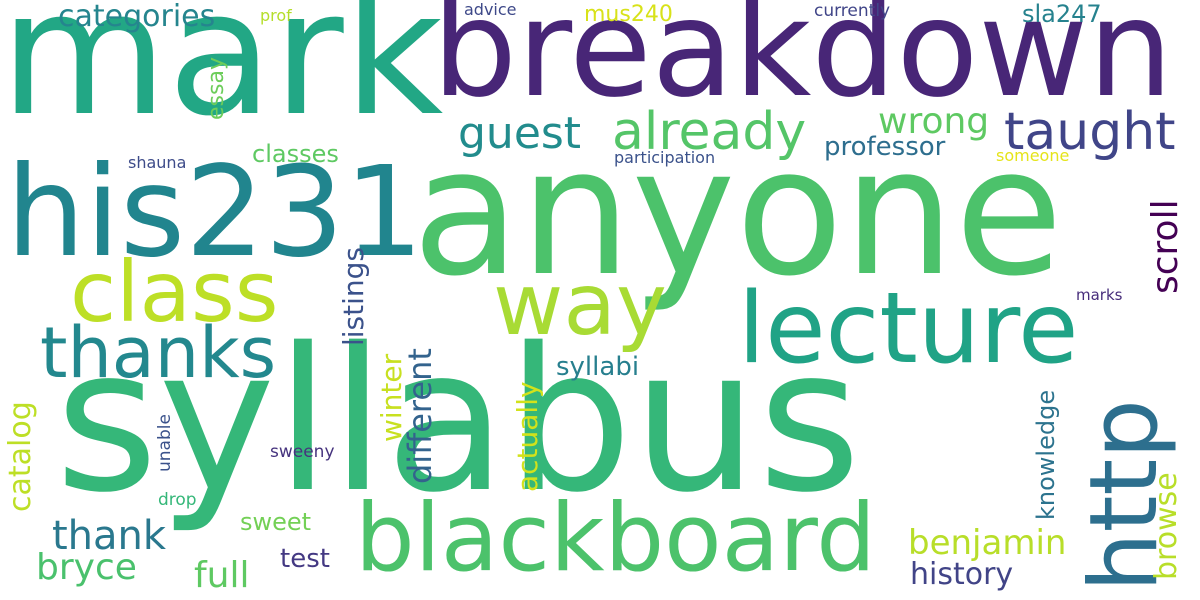  What do you see at coordinates (1062, 14) in the screenshot?
I see `word-sla247: sla247` at bounding box center [1062, 14].